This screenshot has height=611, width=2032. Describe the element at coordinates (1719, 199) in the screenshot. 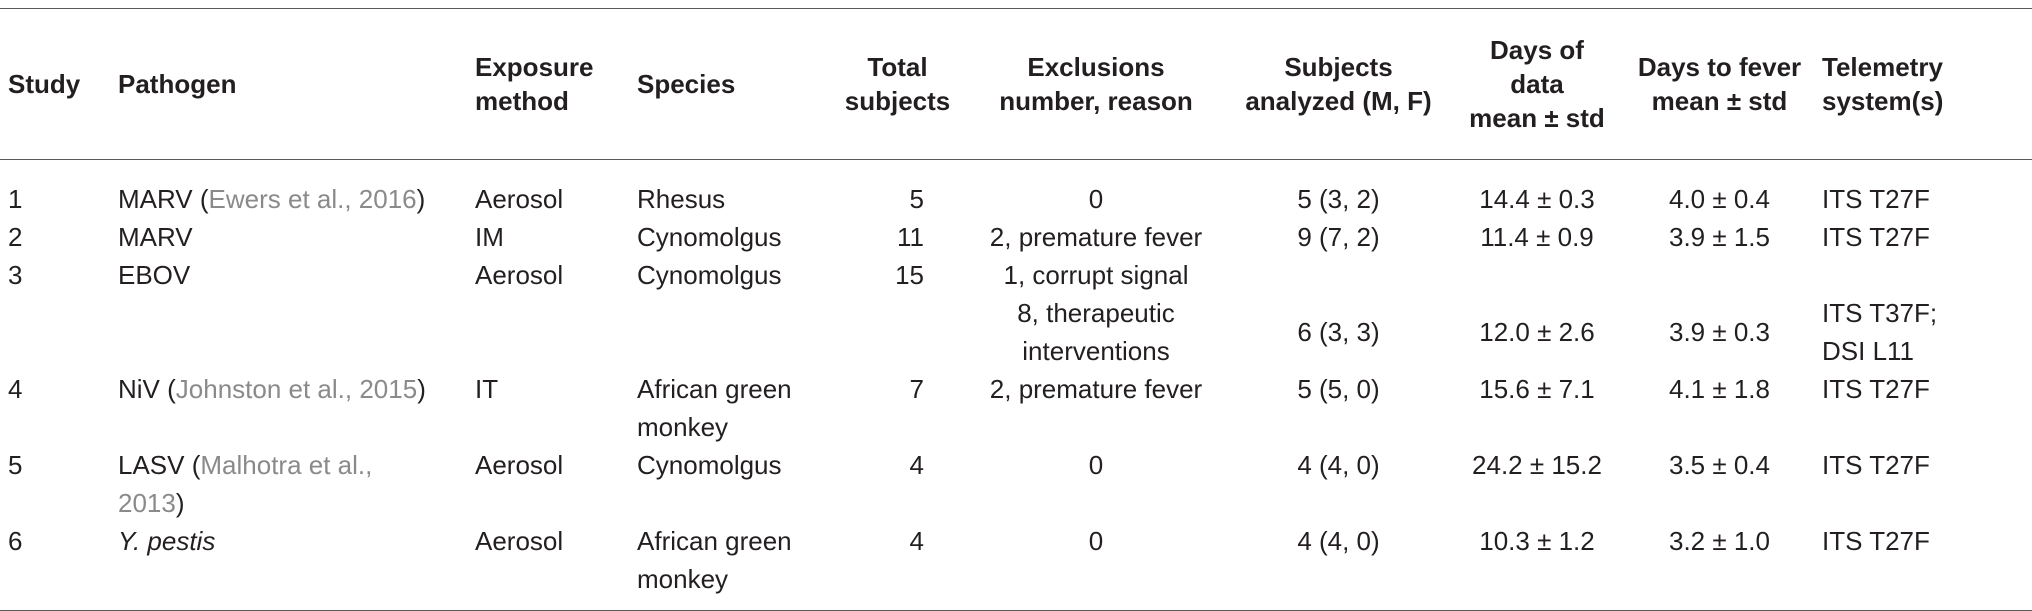

I see `cell-fever: 4.0 ± 0.4` at that location.